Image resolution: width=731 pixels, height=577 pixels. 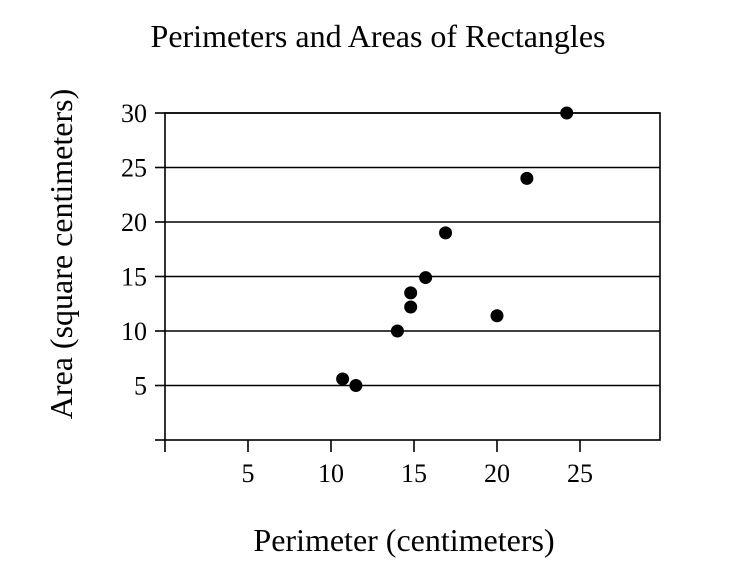 I want to click on y-axis-ticks: 5 10 15 20 25 30, so click(x=143, y=270).